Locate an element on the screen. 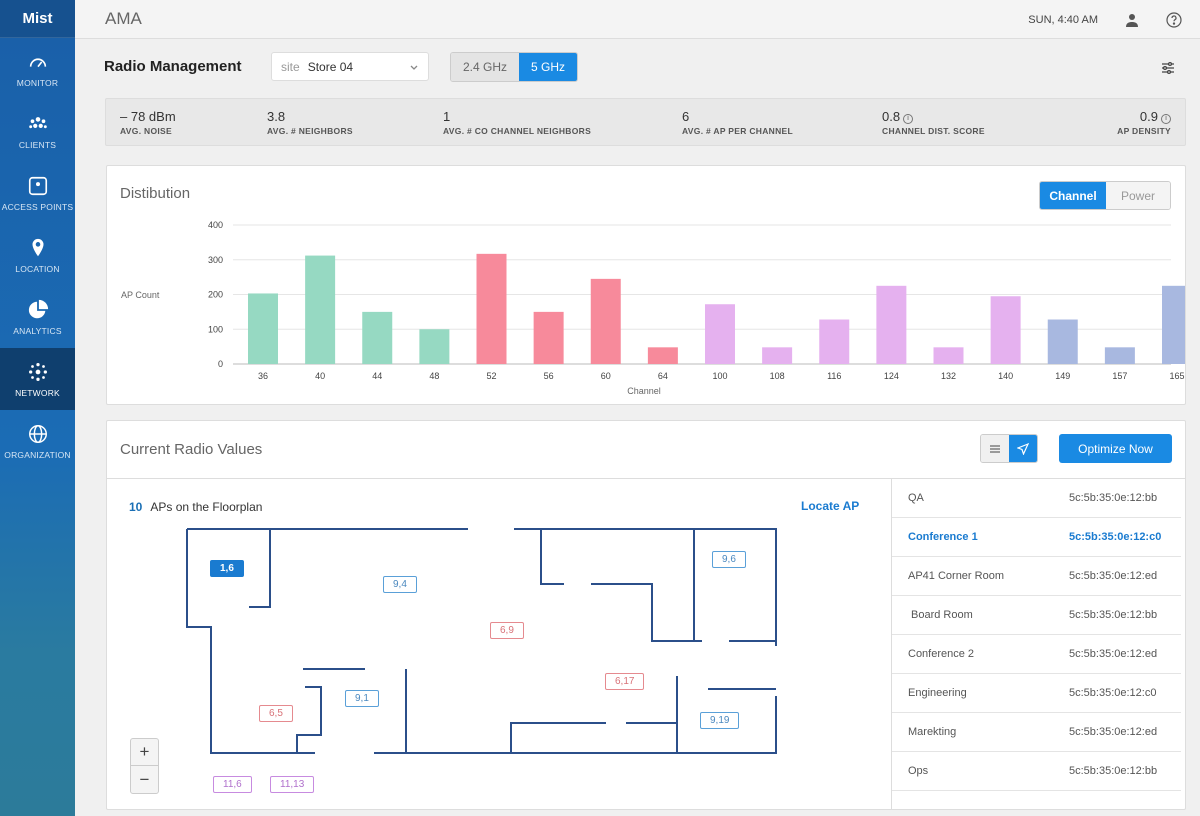  distribution-title: Distibution is located at coordinates (155, 193).